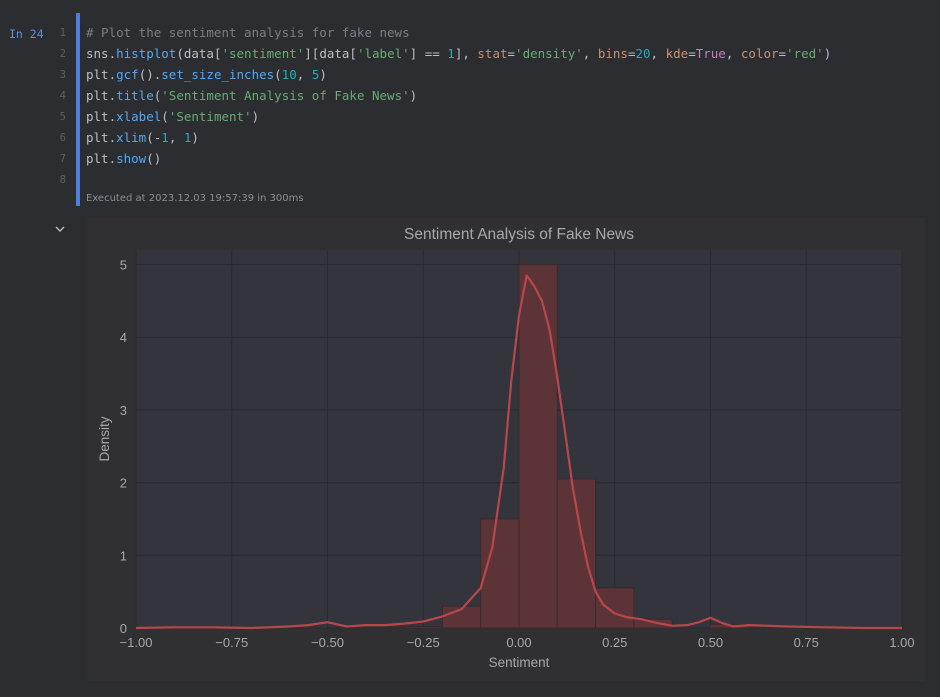  What do you see at coordinates (139, 116) in the screenshot?
I see `code-token: xlabel` at bounding box center [139, 116].